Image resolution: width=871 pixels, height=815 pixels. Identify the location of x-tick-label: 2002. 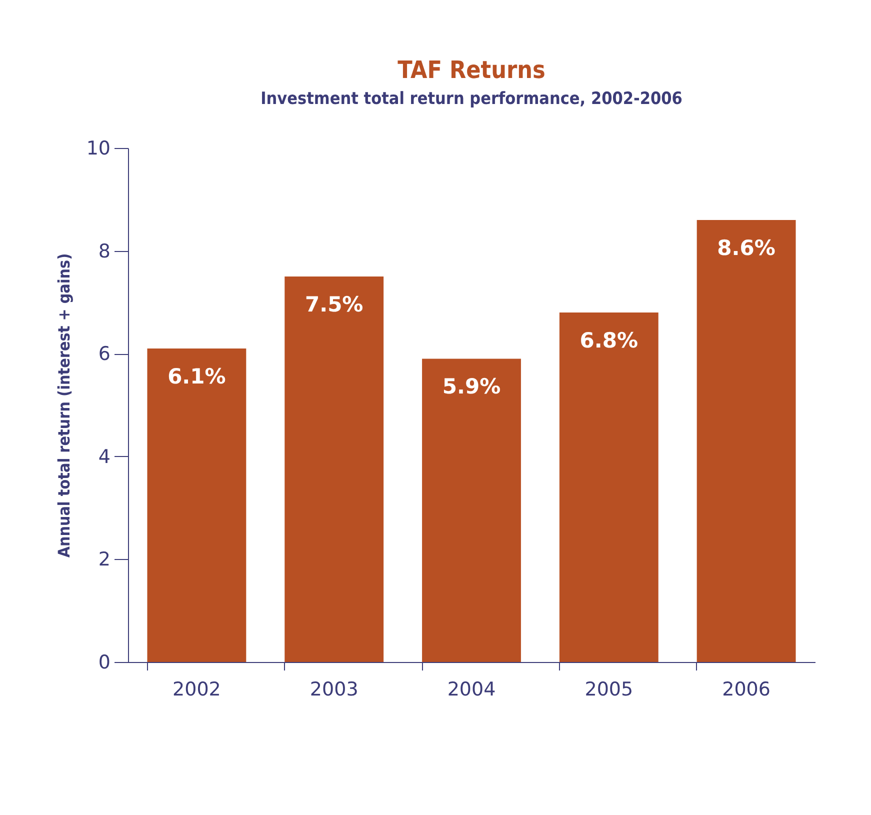
(196, 689).